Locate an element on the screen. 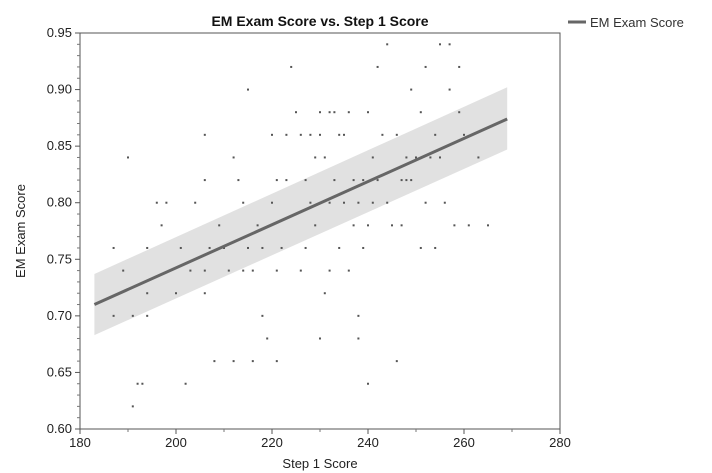 This screenshot has height=473, width=712. x-tick-label: 240 is located at coordinates (368, 442).